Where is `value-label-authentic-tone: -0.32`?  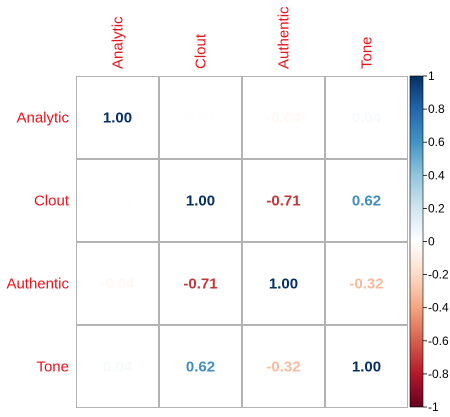
value-label-authentic-tone: -0.32 is located at coordinates (366, 284).